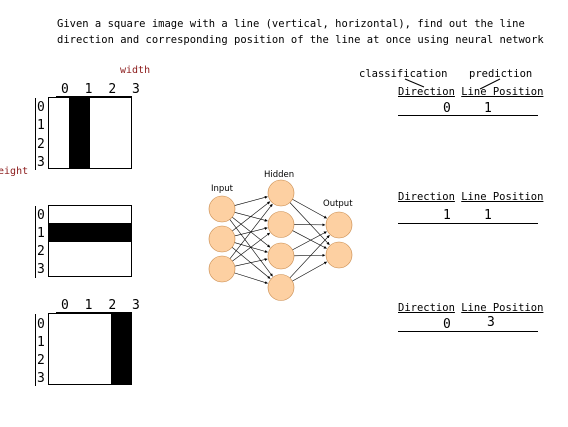 The image size is (568, 427). I want to click on col-indices-1: 0 1 2 3, so click(102, 89).